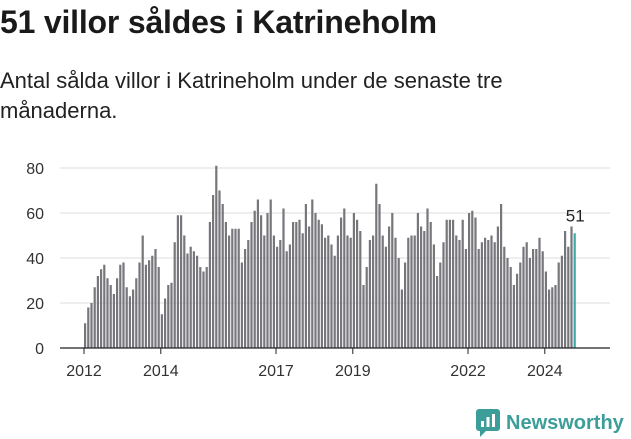 The width and height of the screenshot is (631, 439). Describe the element at coordinates (218, 22) in the screenshot. I see `page-title: 51 villor såldes i Katrineholm` at that location.